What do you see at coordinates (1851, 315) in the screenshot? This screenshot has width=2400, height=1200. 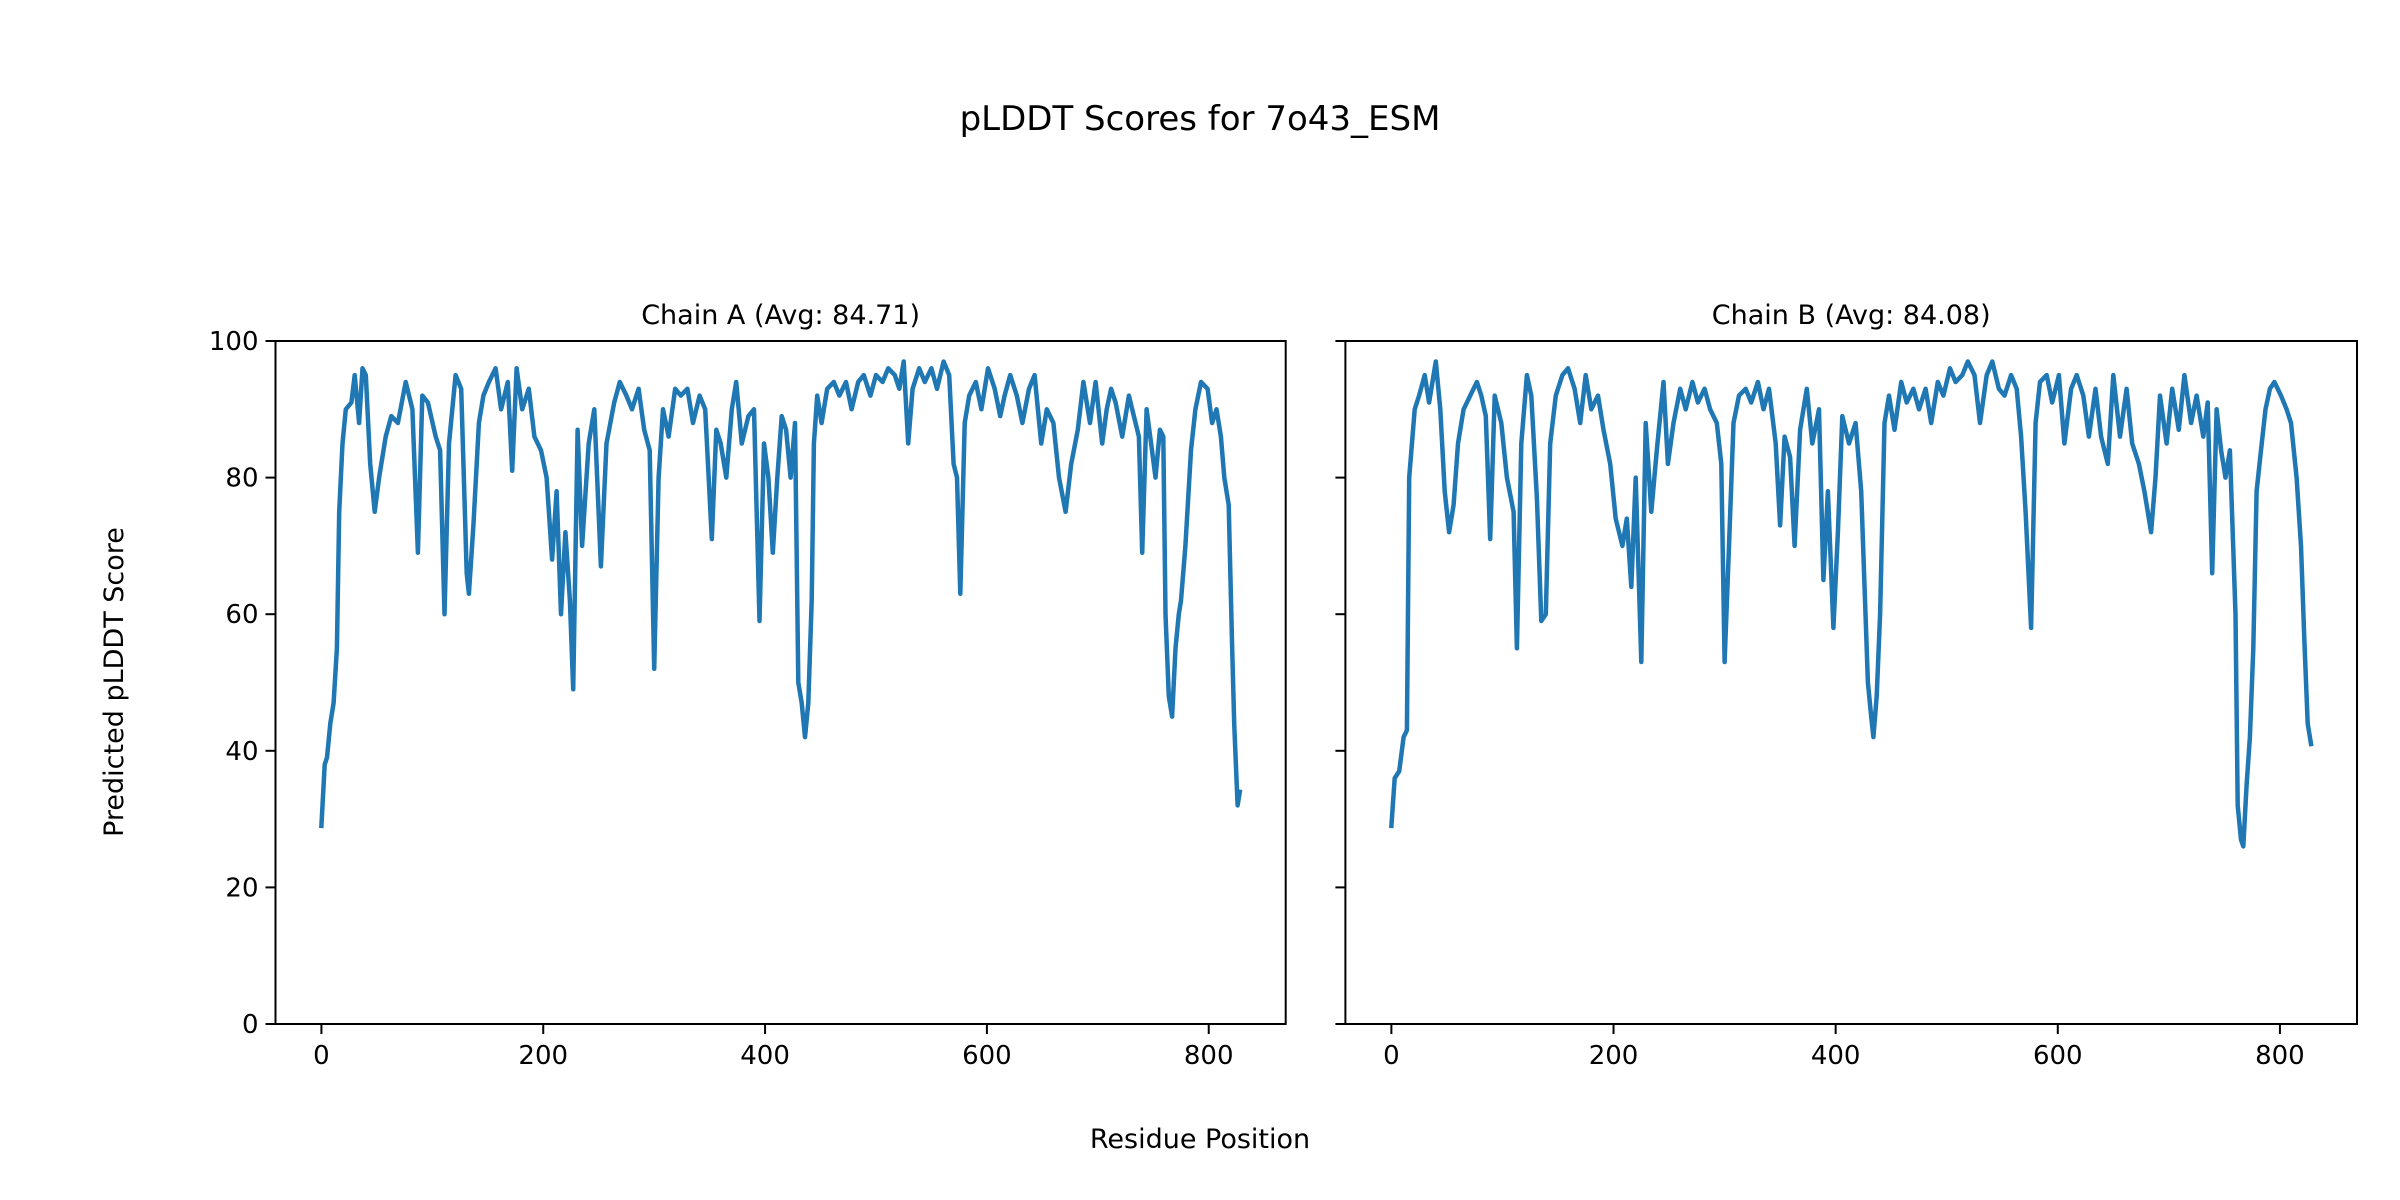 I see `subplot-title: Chain B (Avg: 84.08)` at bounding box center [1851, 315].